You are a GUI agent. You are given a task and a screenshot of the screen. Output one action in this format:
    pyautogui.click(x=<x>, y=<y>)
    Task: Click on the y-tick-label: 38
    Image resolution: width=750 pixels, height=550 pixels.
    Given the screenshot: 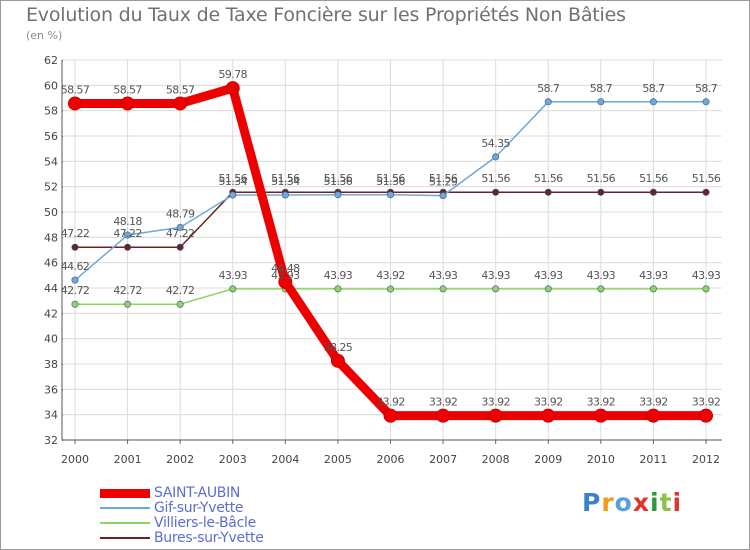 What is the action you would take?
    pyautogui.click(x=51, y=364)
    